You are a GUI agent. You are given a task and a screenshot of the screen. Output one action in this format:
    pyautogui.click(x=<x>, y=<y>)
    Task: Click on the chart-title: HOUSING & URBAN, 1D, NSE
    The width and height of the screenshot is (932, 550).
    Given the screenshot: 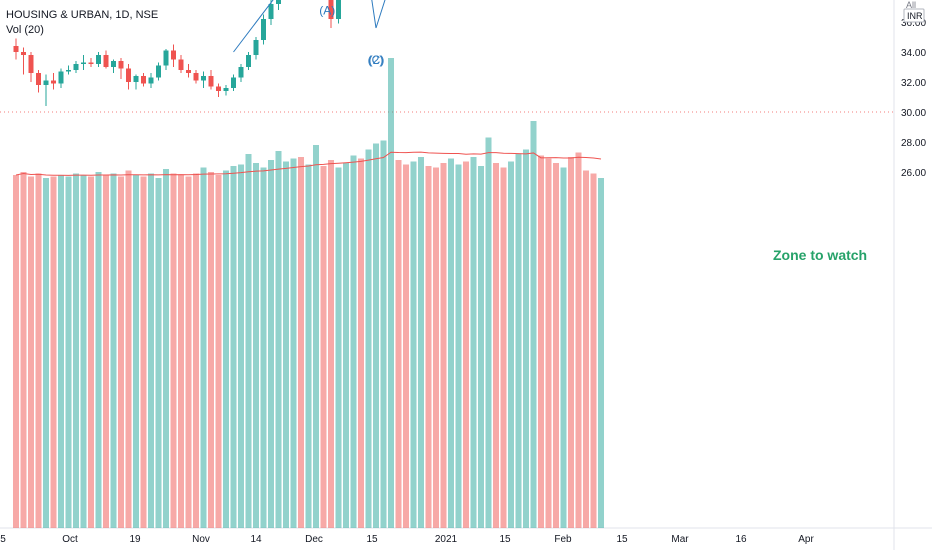 What is the action you would take?
    pyautogui.click(x=82, y=15)
    